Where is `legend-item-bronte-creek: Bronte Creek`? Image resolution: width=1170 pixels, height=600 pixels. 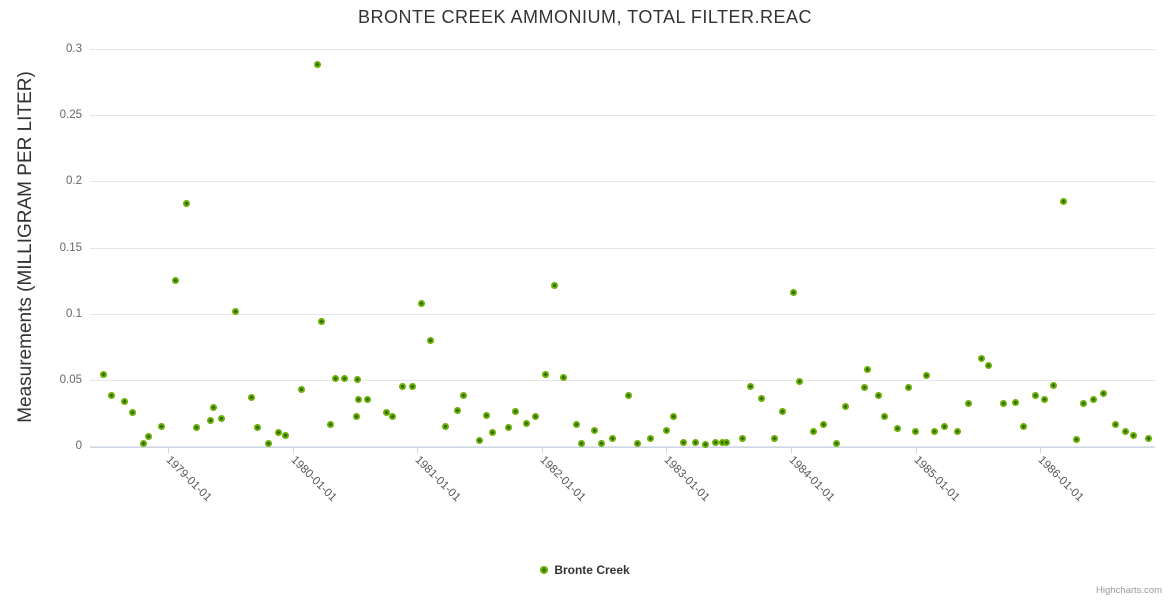 legend-item-bronte-creek: Bronte Creek is located at coordinates (585, 570).